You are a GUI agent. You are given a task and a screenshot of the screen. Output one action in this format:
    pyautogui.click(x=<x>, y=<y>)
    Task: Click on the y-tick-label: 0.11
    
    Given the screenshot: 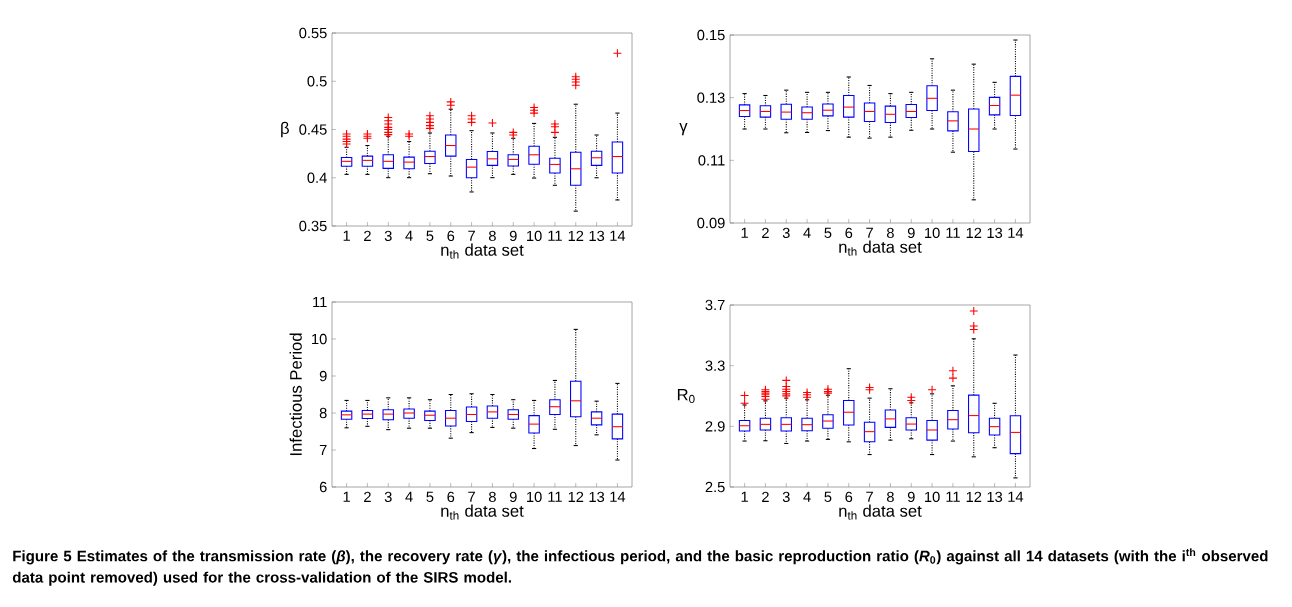 What is the action you would take?
    pyautogui.click(x=711, y=160)
    